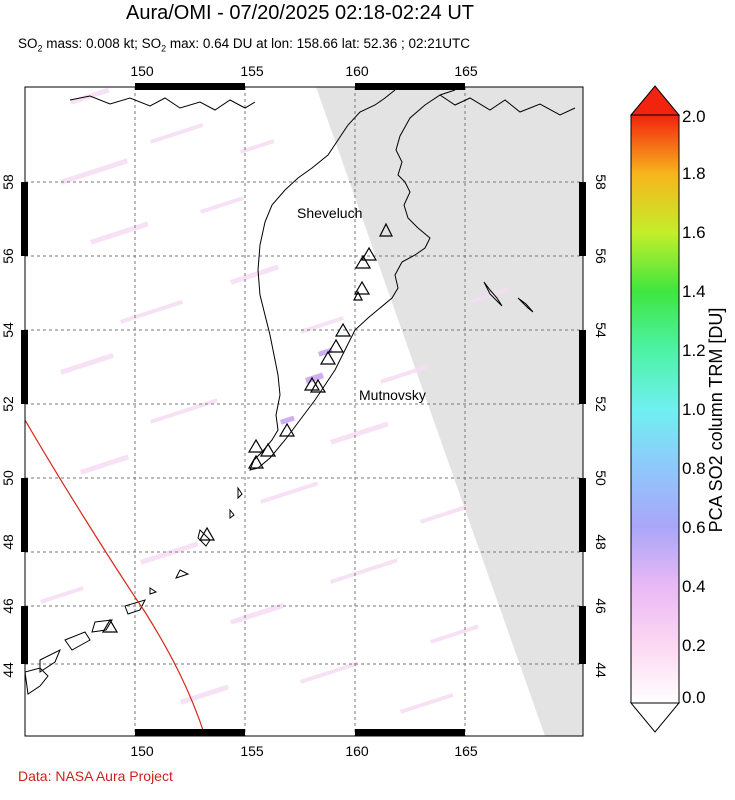 The height and width of the screenshot is (800, 735). What do you see at coordinates (694, 586) in the screenshot?
I see `colorbar-tick-label: 0.4` at bounding box center [694, 586].